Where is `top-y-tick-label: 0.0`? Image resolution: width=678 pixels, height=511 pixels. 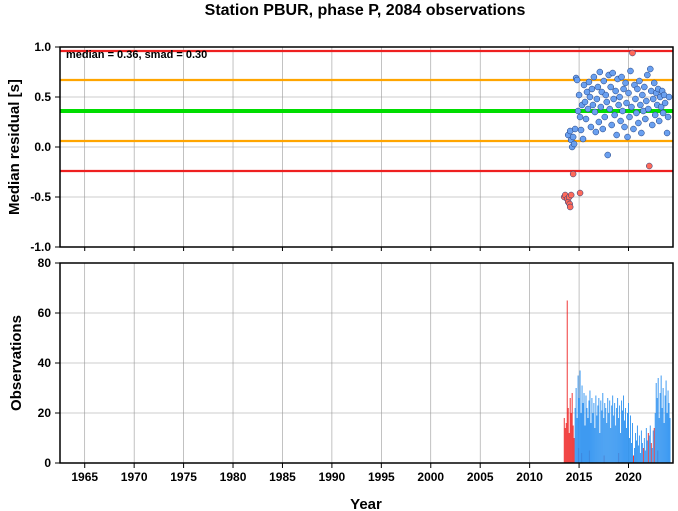 top-y-tick-label: 0.0 is located at coordinates (42, 147).